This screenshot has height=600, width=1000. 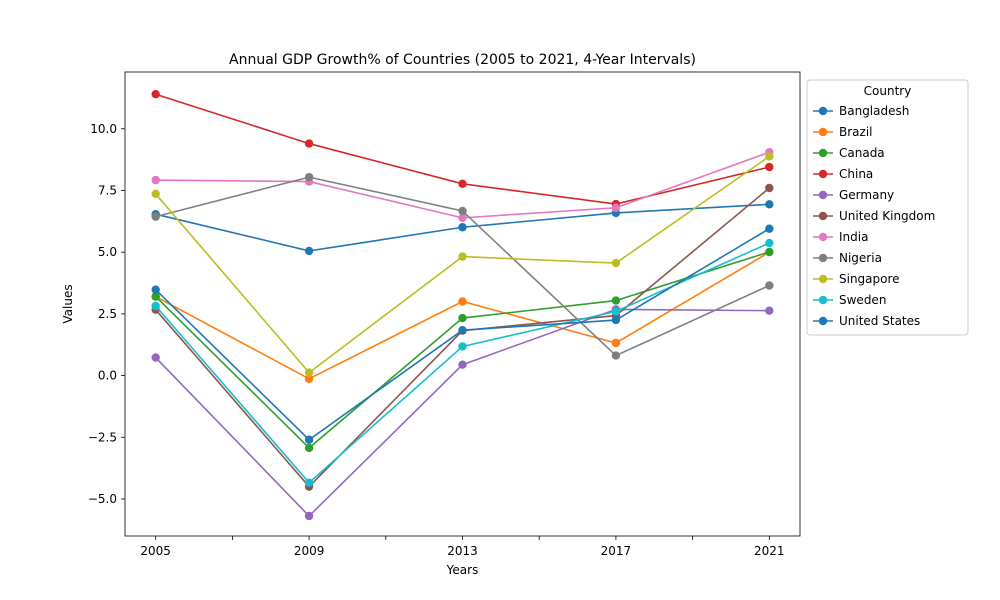 I want to click on y-tick-label: 10.0, so click(x=103, y=129).